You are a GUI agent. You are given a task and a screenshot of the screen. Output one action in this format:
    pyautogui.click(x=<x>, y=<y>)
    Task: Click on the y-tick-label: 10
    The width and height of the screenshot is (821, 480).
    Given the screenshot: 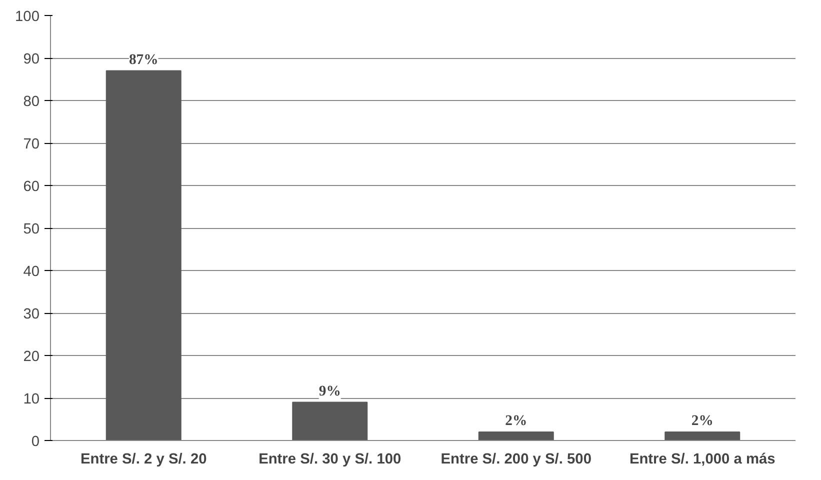 What is the action you would take?
    pyautogui.click(x=31, y=400)
    